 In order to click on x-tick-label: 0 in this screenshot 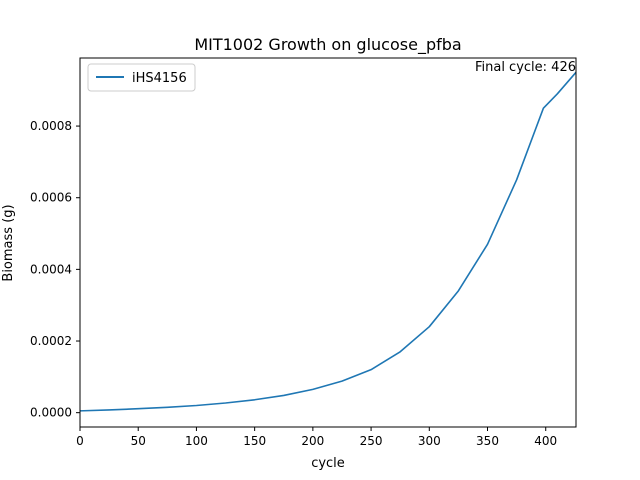, I will do `click(80, 441)`.